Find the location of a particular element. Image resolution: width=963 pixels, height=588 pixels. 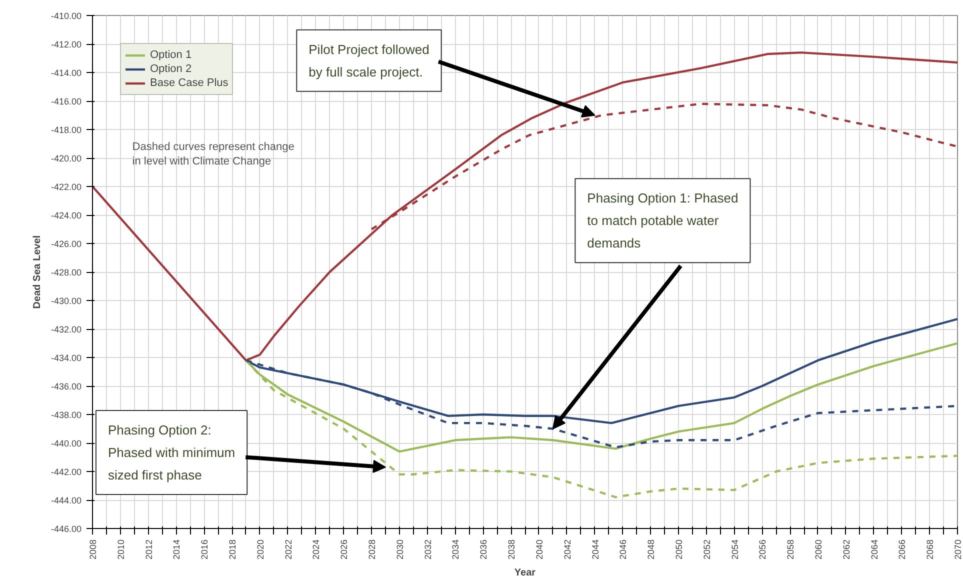

x-tick-label: 2054 is located at coordinates (735, 549).